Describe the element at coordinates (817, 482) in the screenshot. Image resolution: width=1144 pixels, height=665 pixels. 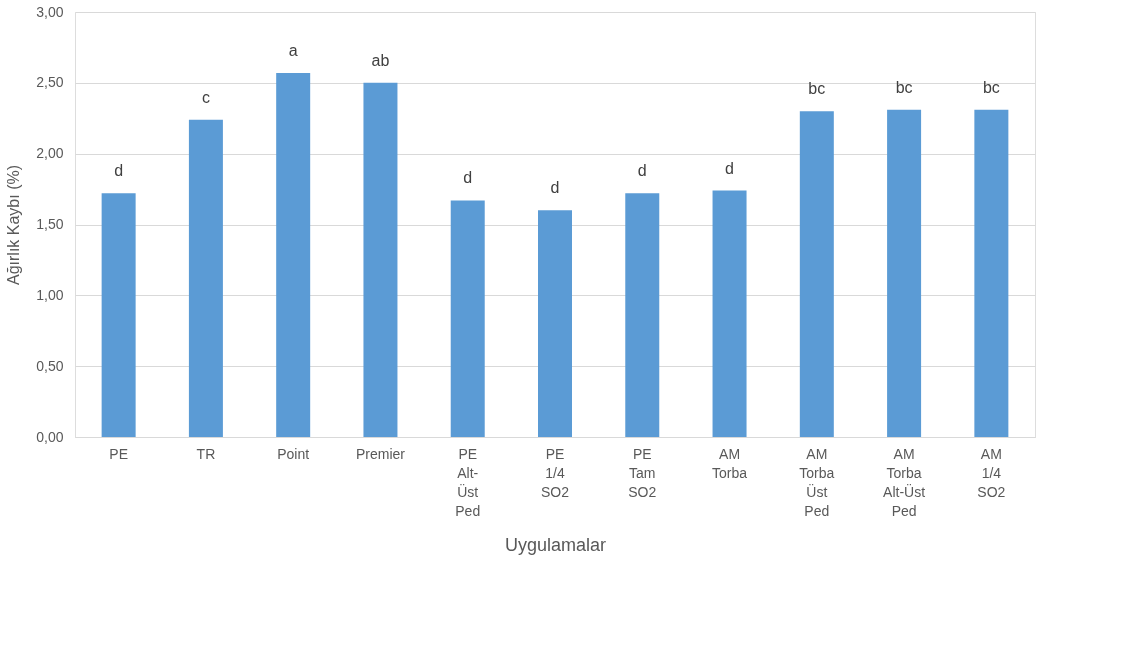
I see `x-tick-label: AM Torba Üst Ped` at that location.